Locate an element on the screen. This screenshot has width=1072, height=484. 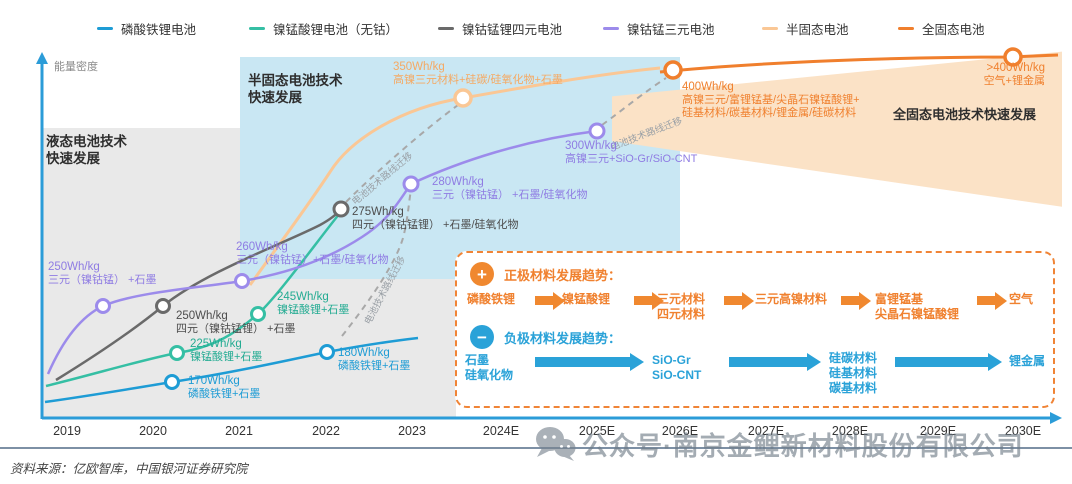
legend-label: 镍钴锰锂四元电池 is located at coordinates (512, 30).